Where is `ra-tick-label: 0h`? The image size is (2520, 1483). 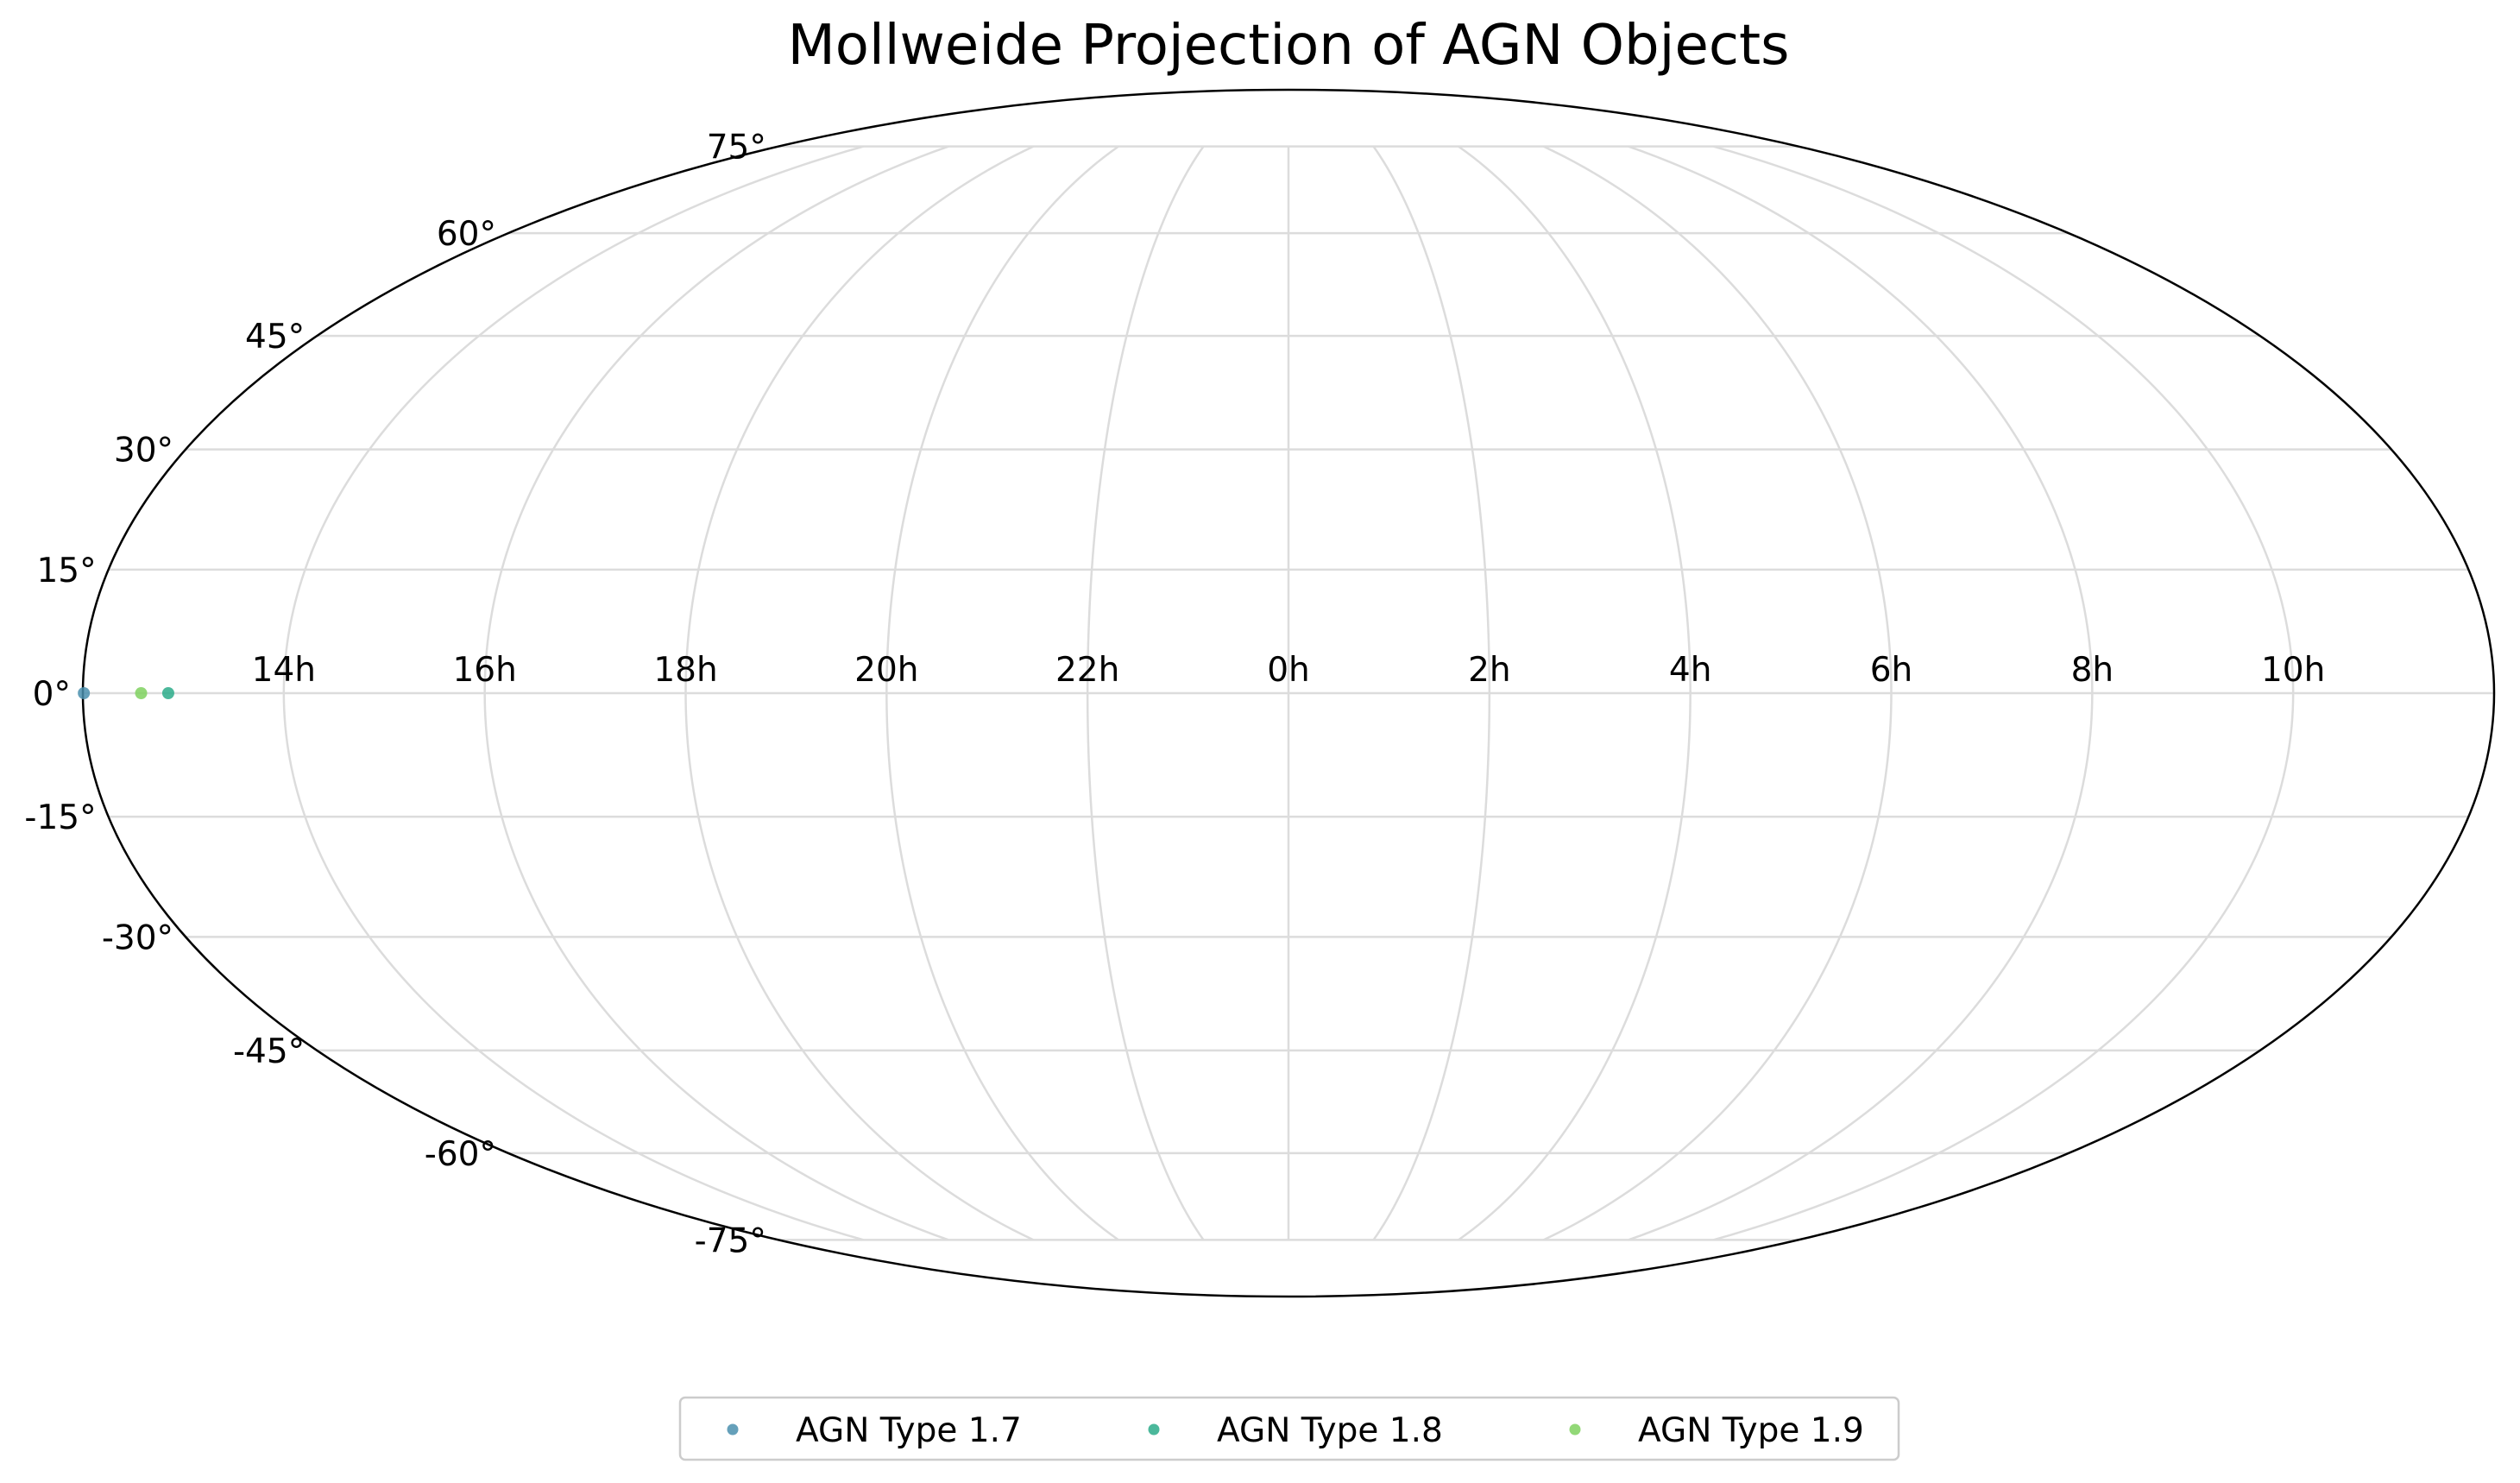
ra-tick-label: 0h is located at coordinates (1288, 670).